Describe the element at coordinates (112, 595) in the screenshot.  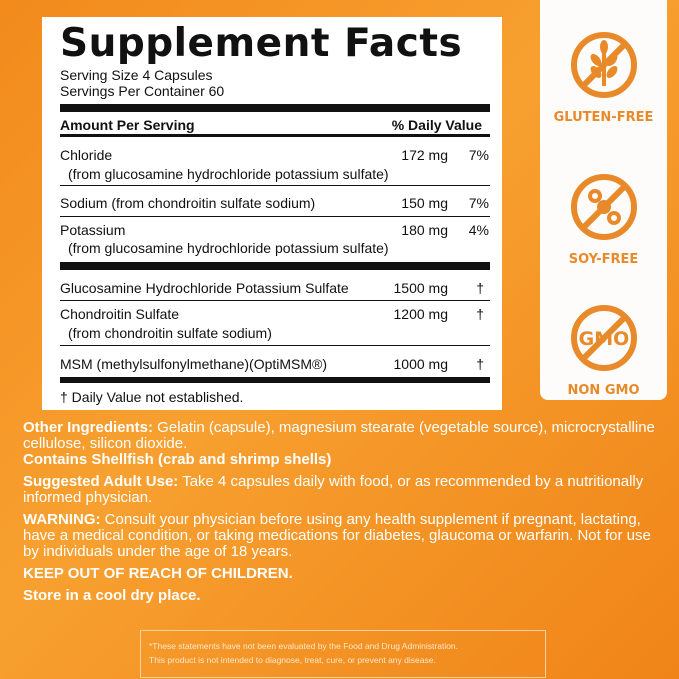
I see `storage-text: Store in a cool dry place.` at that location.